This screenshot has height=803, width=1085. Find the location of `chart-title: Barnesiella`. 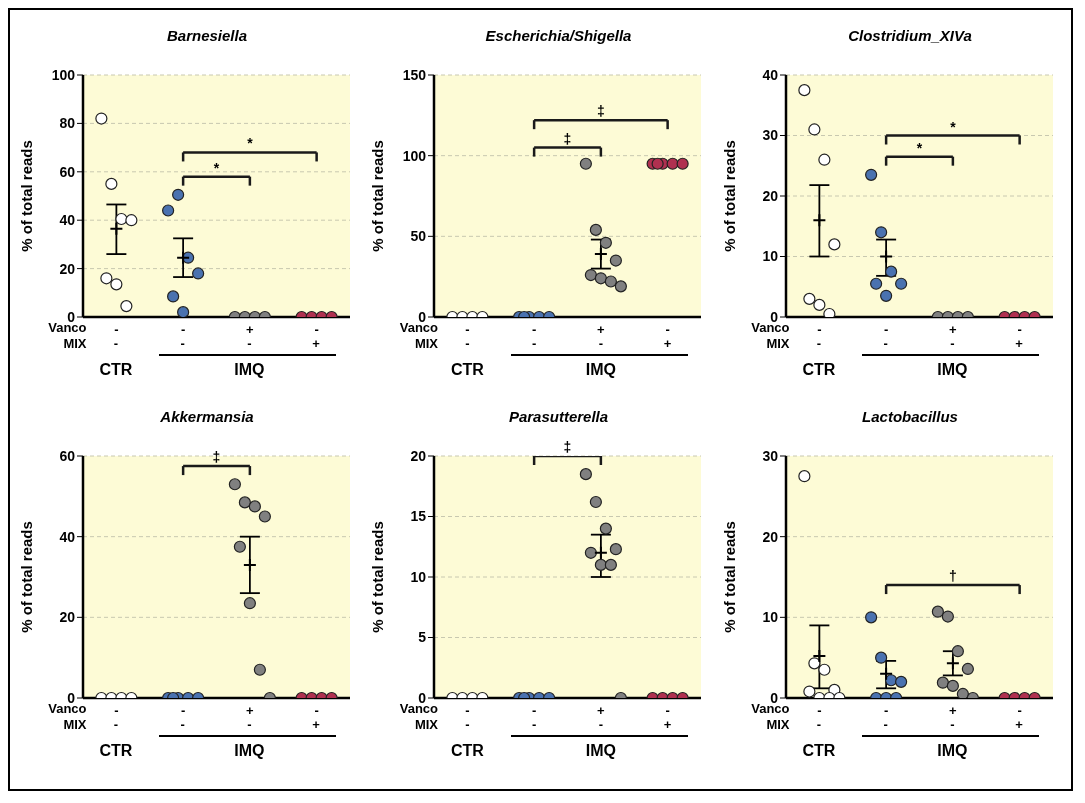

chart-title: Barnesiella is located at coordinates (206, 36).